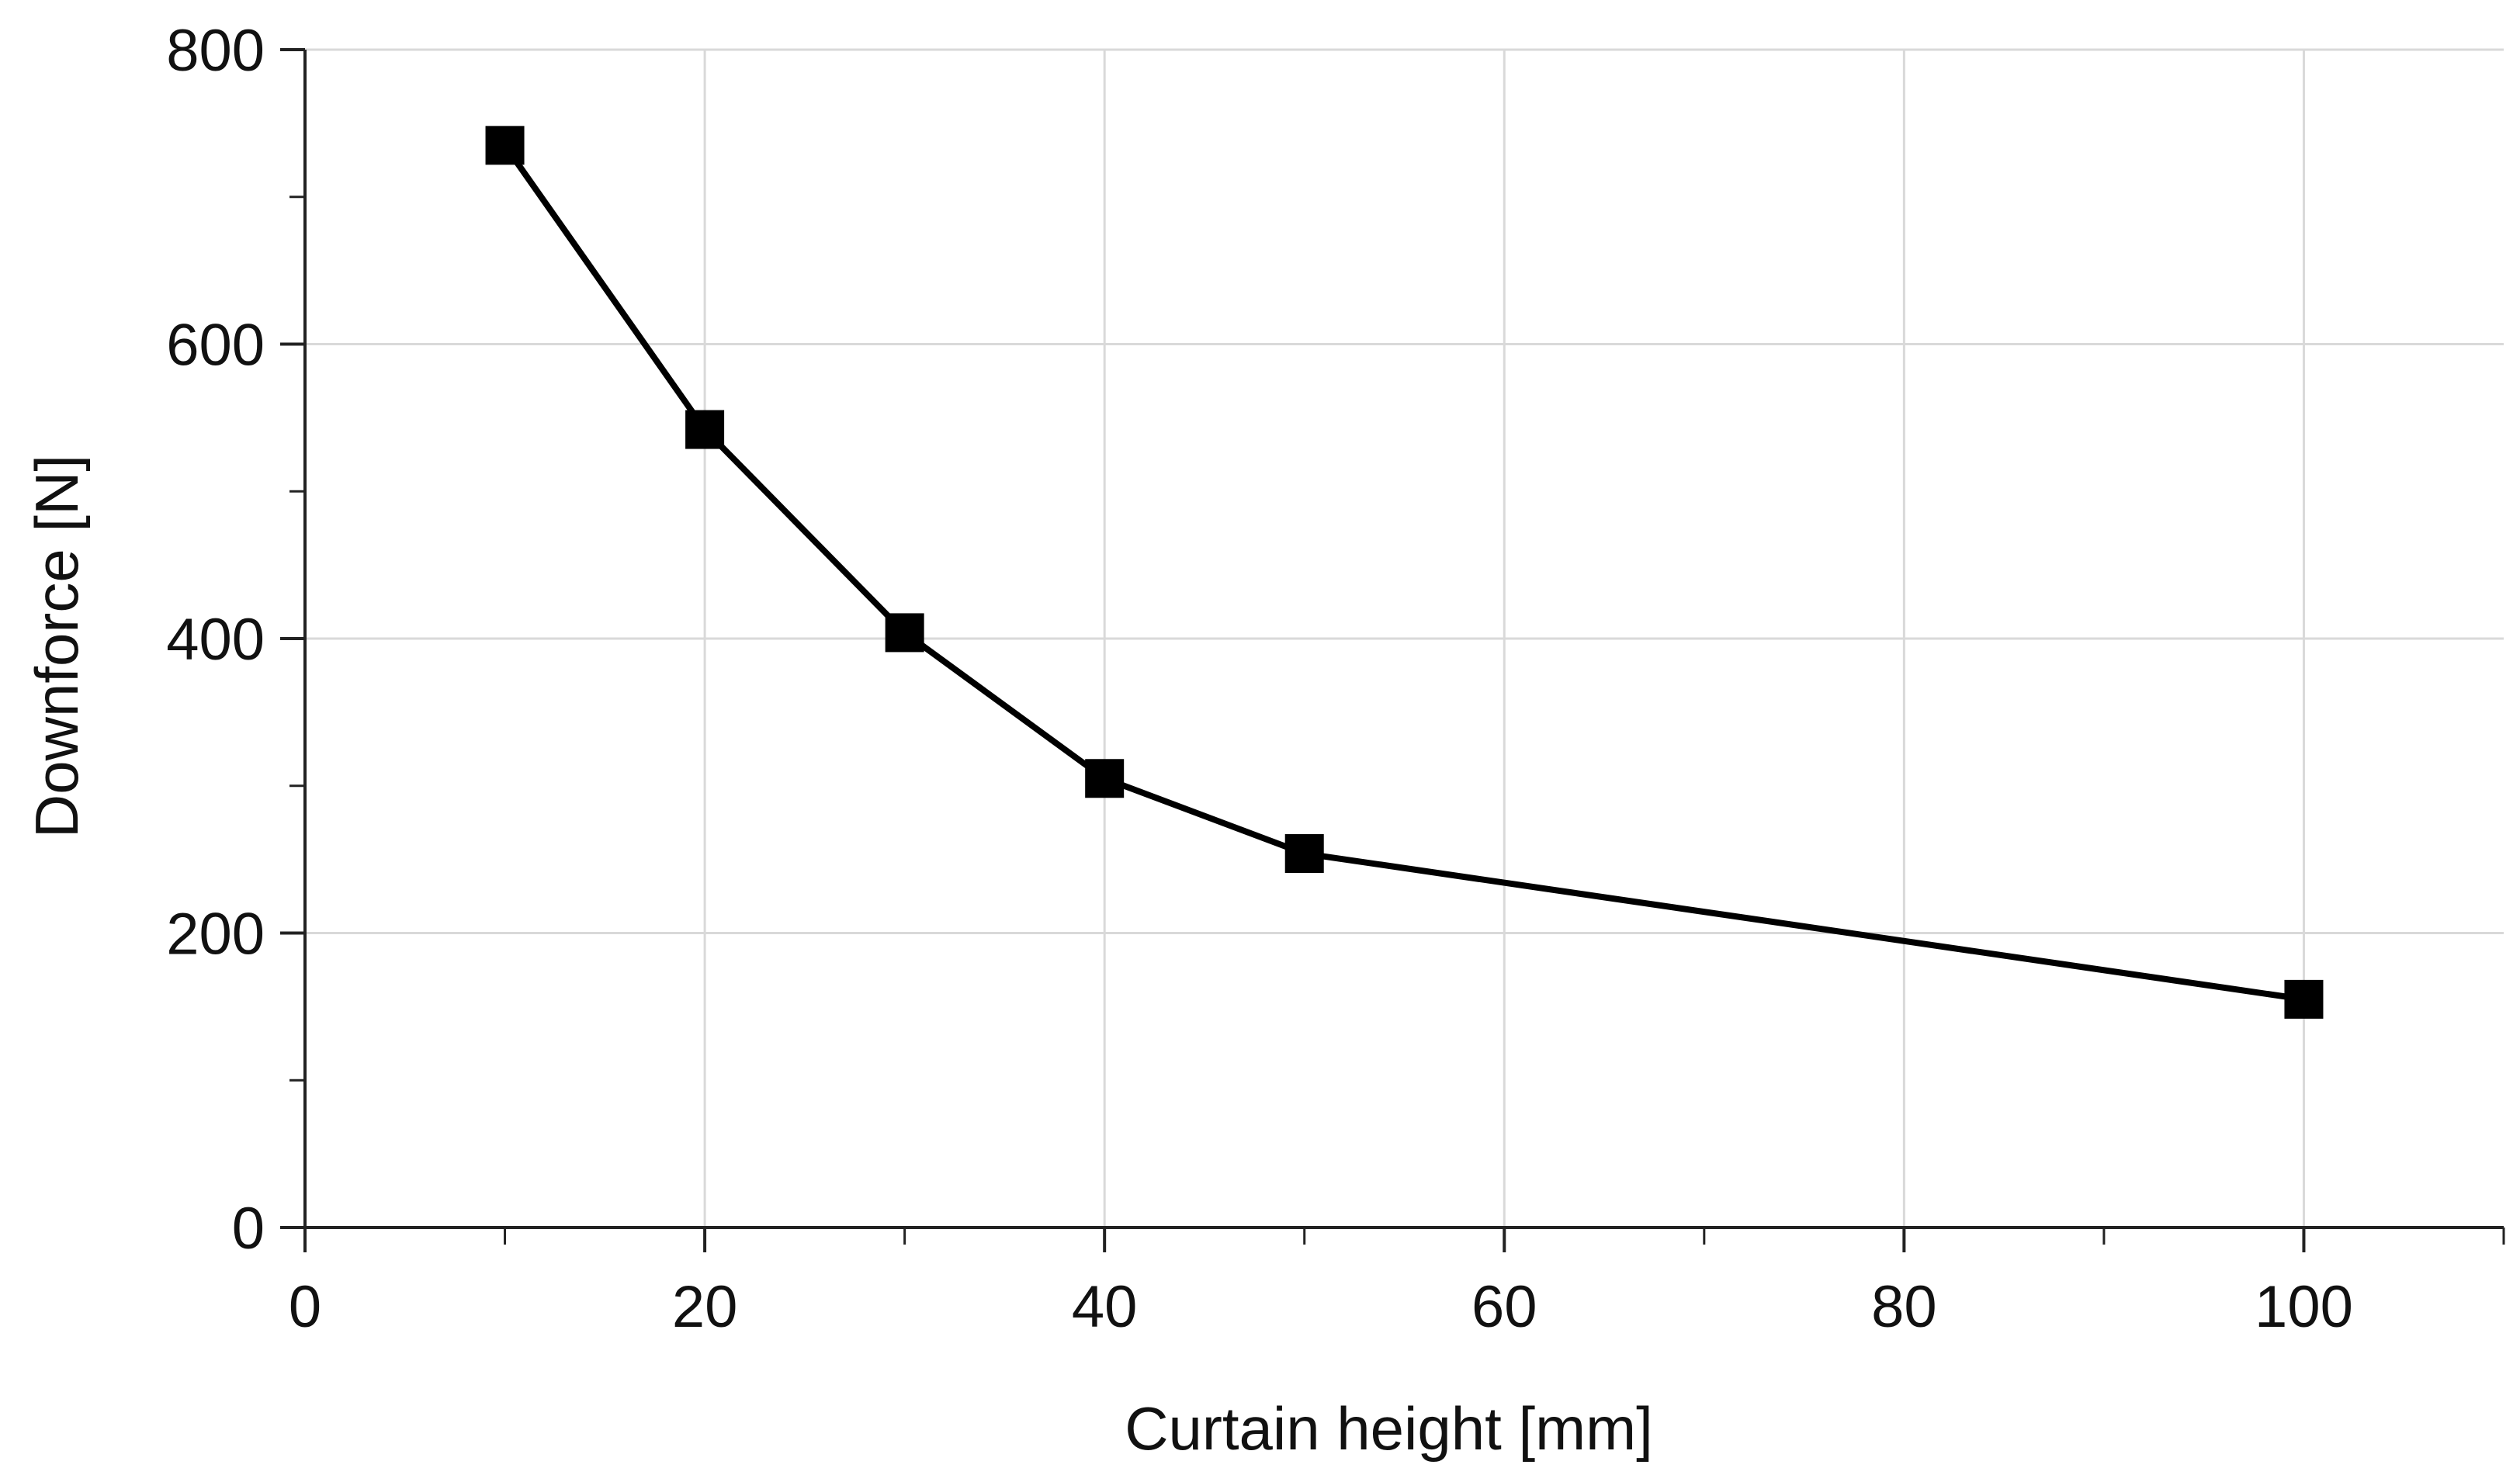 The height and width of the screenshot is (1482, 2520). What do you see at coordinates (249, 1229) in the screenshot?
I see `y-tick-label: 0` at bounding box center [249, 1229].